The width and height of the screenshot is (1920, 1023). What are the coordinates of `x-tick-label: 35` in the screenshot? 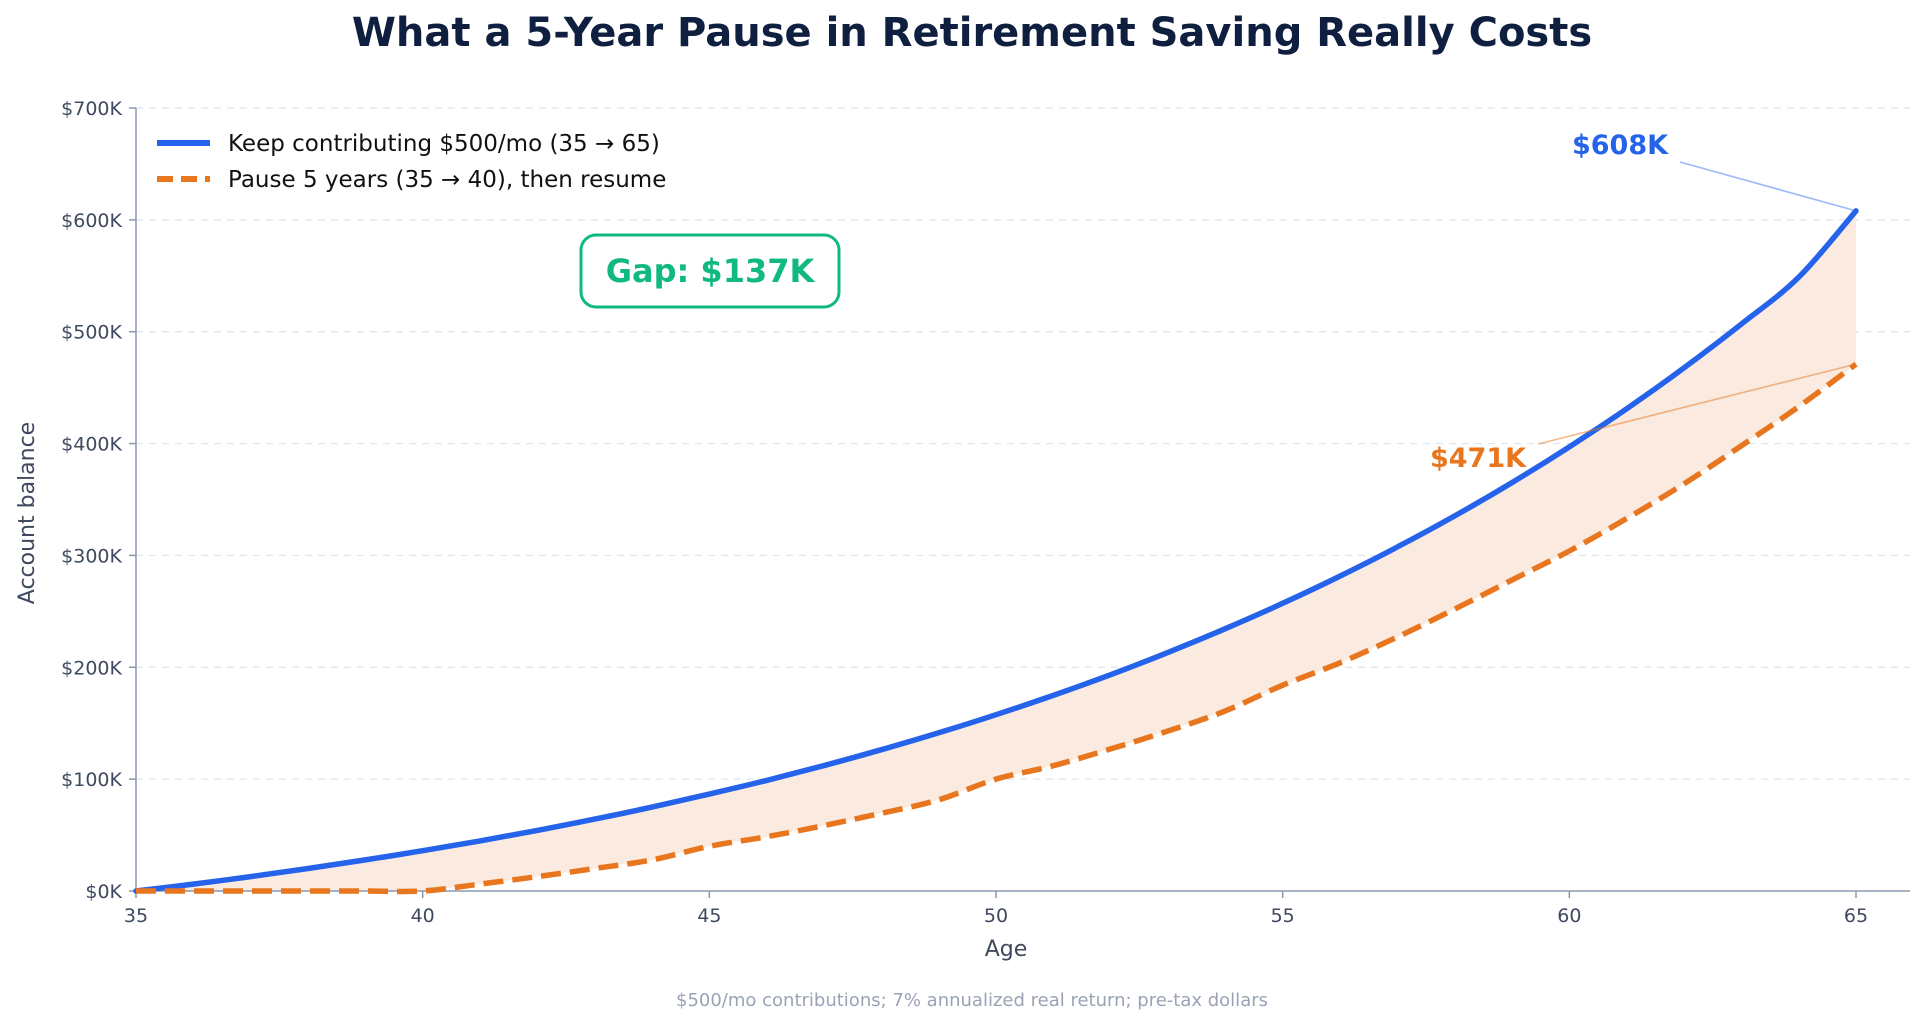 It's located at (136, 916).